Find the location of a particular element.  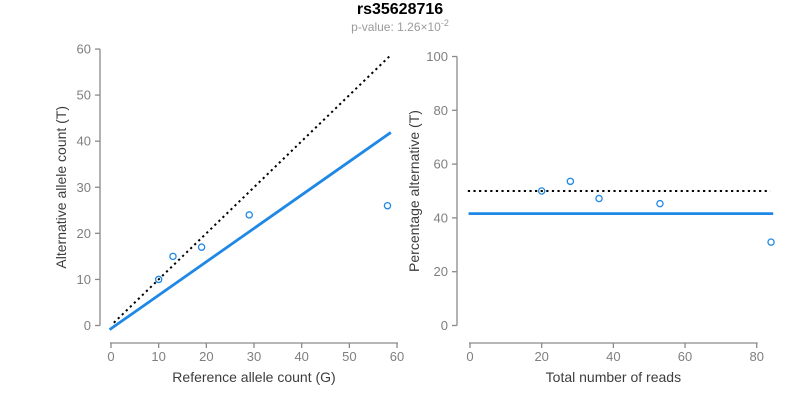

y-axis-label: Alternative allele count (T) is located at coordinates (61, 187).